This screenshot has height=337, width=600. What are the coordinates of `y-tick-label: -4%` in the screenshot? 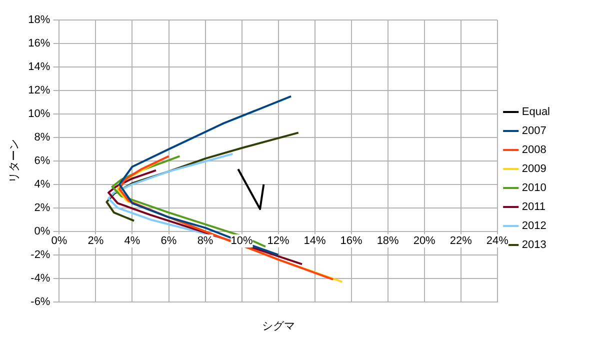 It's located at (40, 278).